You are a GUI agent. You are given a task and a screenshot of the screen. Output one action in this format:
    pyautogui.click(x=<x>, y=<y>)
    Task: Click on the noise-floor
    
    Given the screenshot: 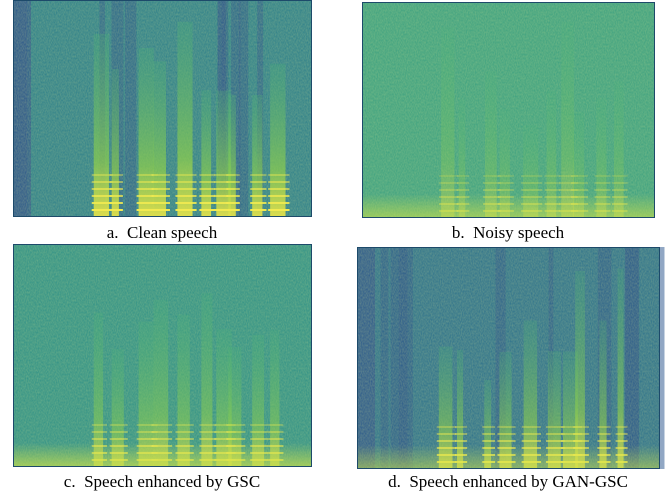 What is the action you would take?
    pyautogui.click(x=508, y=206)
    